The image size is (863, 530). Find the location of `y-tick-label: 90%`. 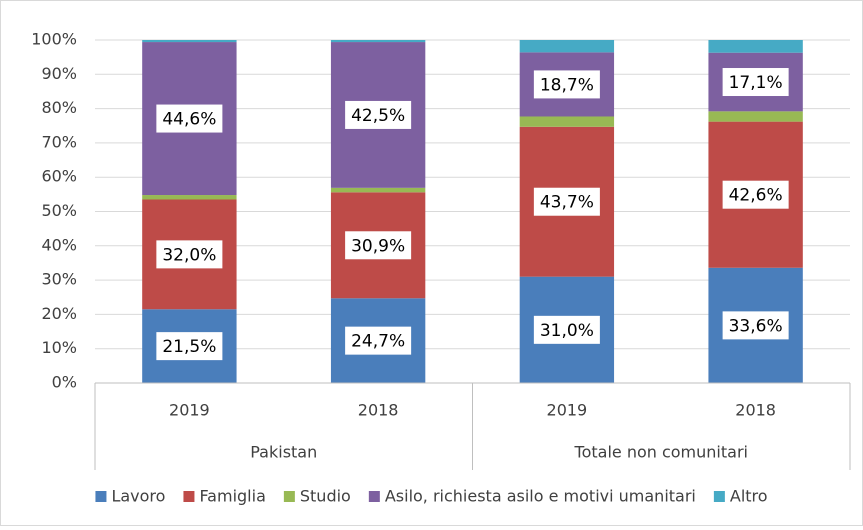

y-tick-label: 90% is located at coordinates (59, 73).